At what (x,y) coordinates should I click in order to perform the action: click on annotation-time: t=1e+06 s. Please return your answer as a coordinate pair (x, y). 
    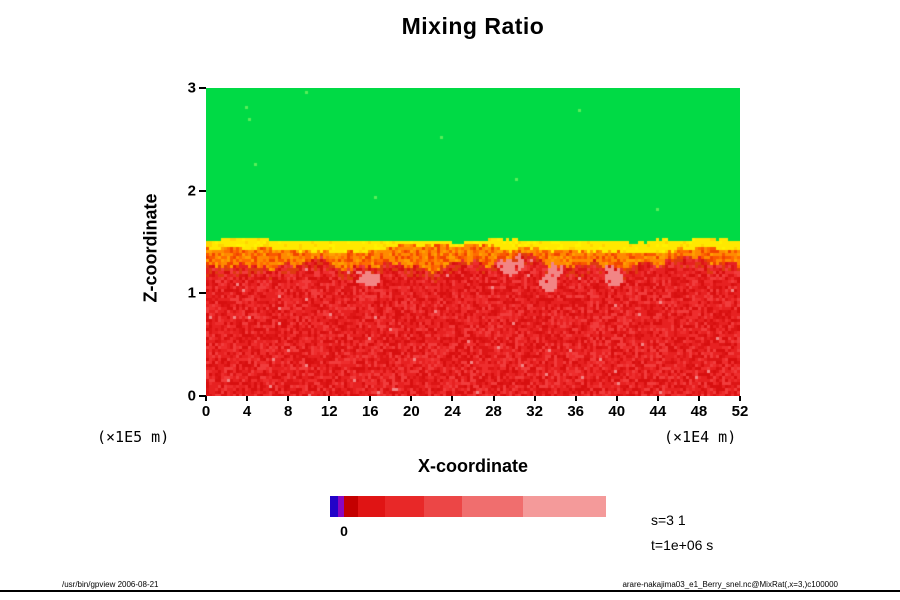
    Looking at the image, I should click on (682, 545).